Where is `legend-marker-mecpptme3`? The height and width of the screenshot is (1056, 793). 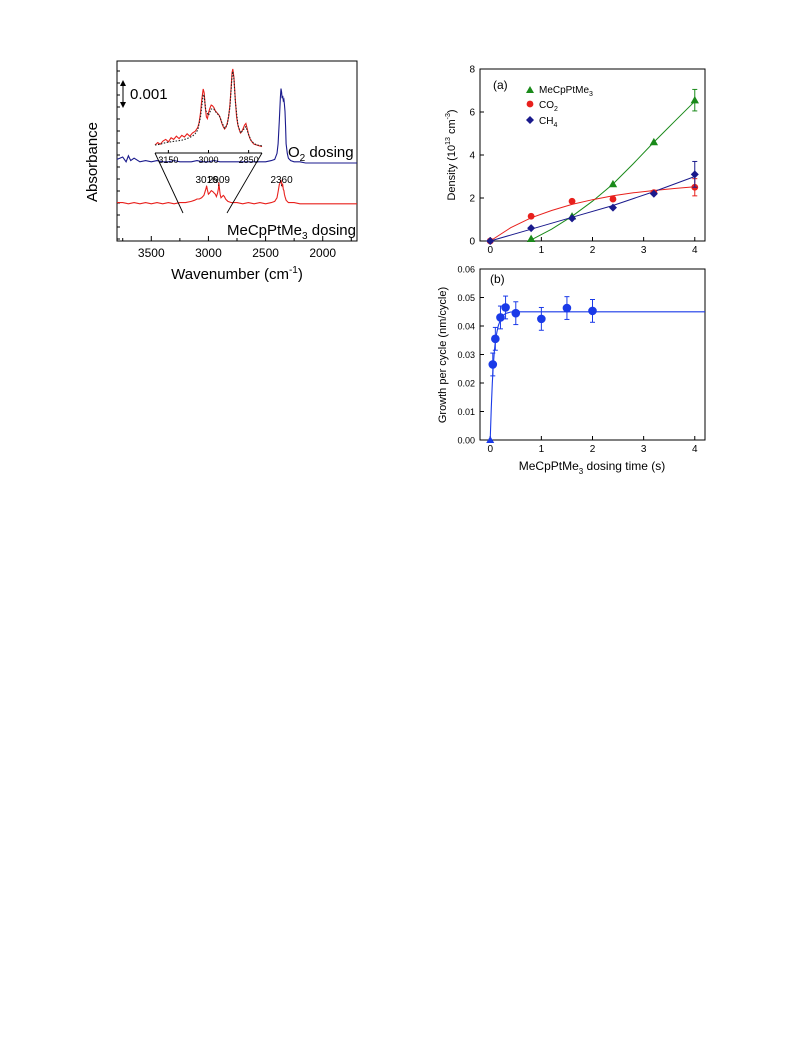
legend-marker-mecpptme3 is located at coordinates (530, 89).